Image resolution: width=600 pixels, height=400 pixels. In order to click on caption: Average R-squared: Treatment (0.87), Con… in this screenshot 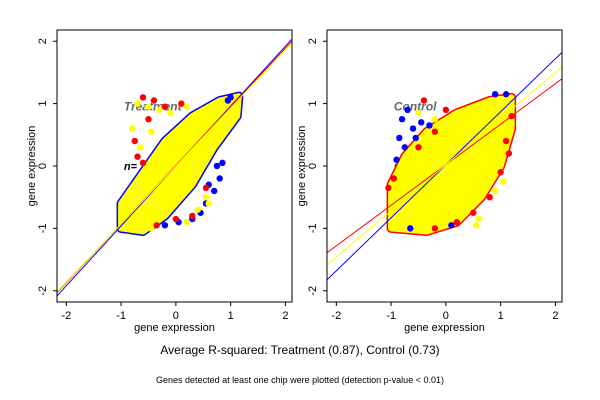, I will do `click(300, 350)`.